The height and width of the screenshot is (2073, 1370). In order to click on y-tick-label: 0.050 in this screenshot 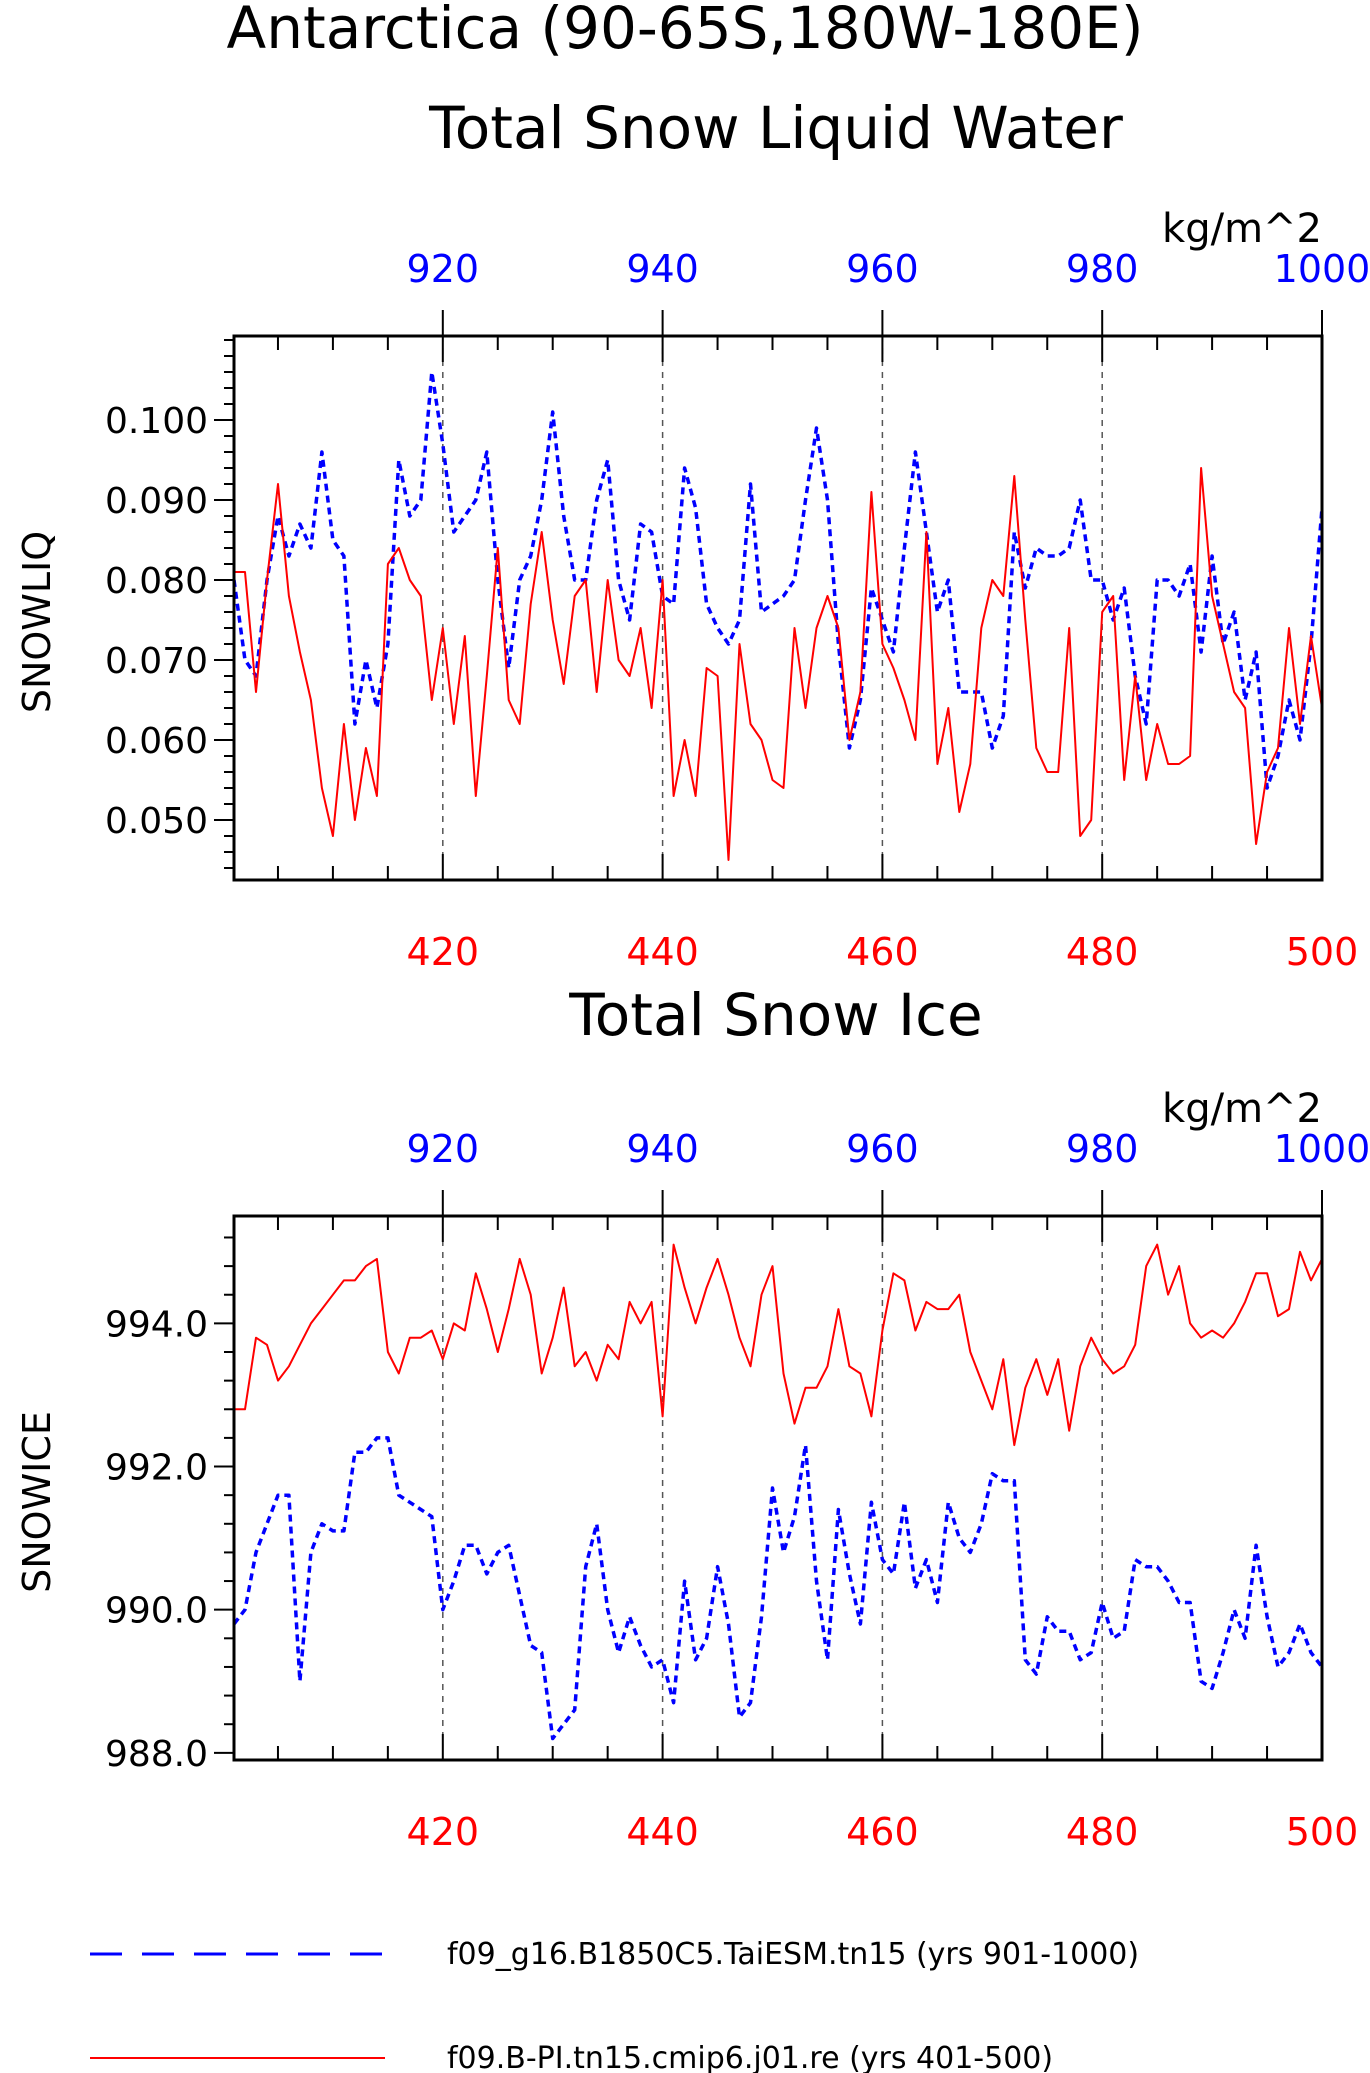, I will do `click(156, 821)`.